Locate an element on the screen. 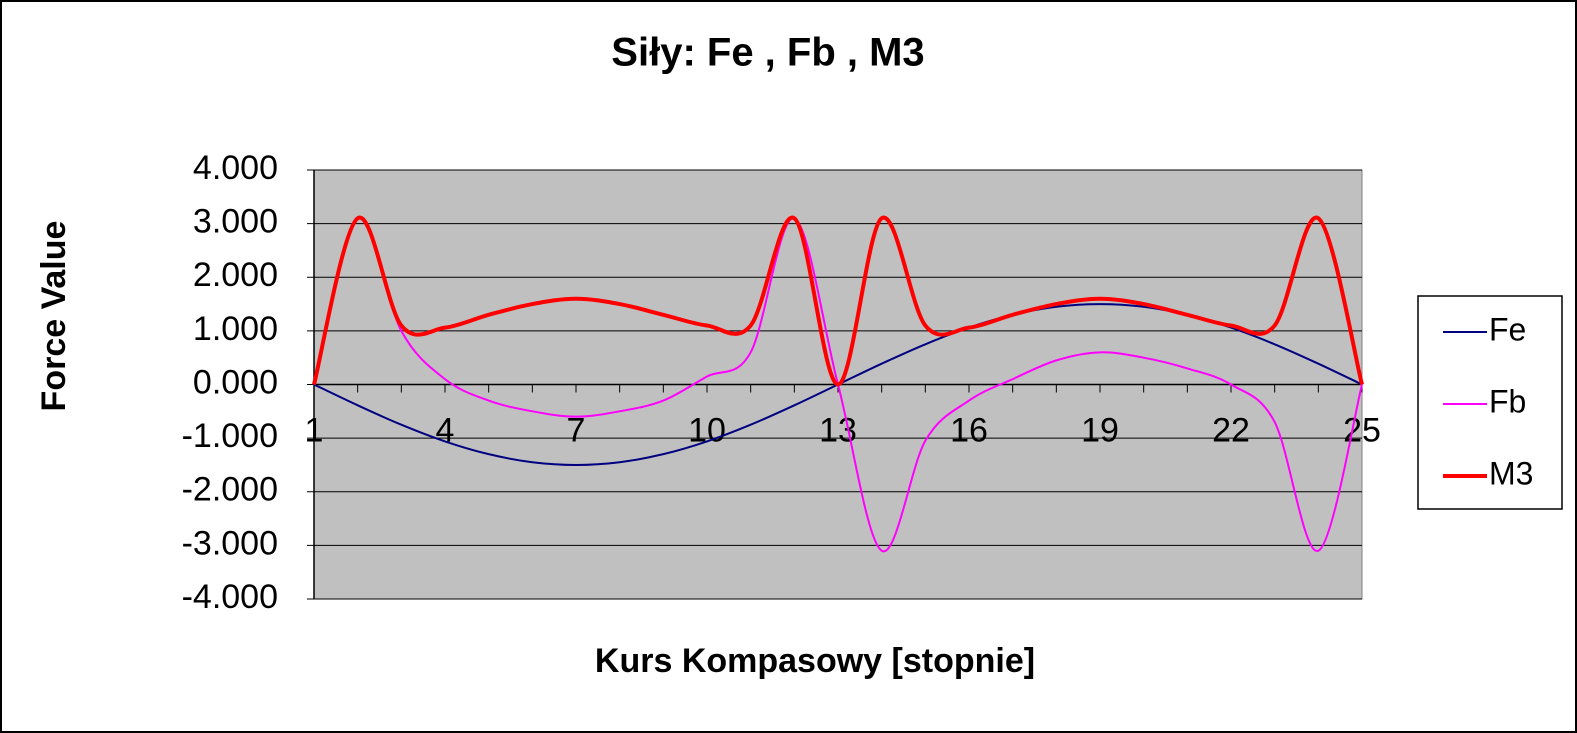 This screenshot has height=733, width=1577. x-tick-label: 1 is located at coordinates (314, 430).